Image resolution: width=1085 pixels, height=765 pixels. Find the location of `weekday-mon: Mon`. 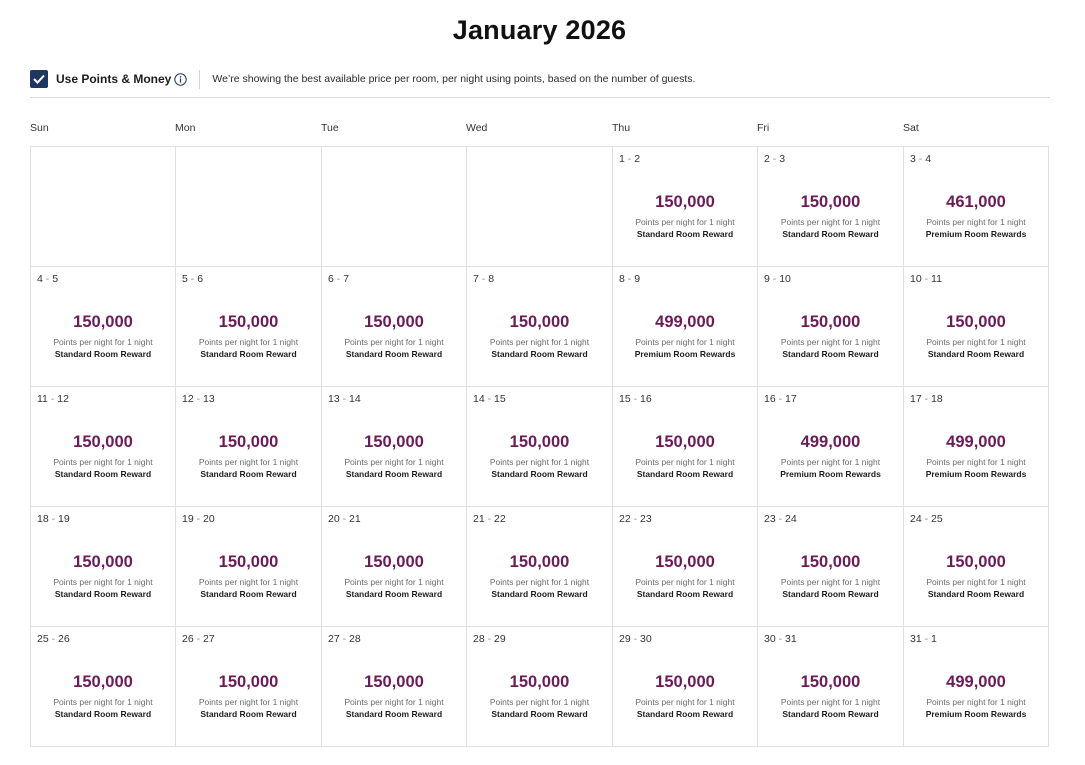

weekday-mon: Mon is located at coordinates (185, 128).